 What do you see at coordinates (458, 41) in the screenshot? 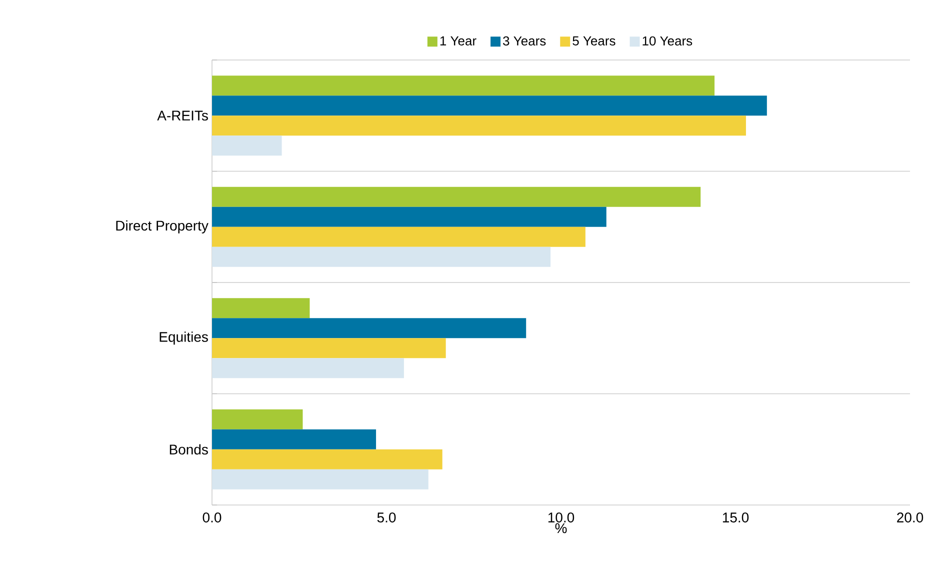
I see `legend-label: 1 Year` at bounding box center [458, 41].